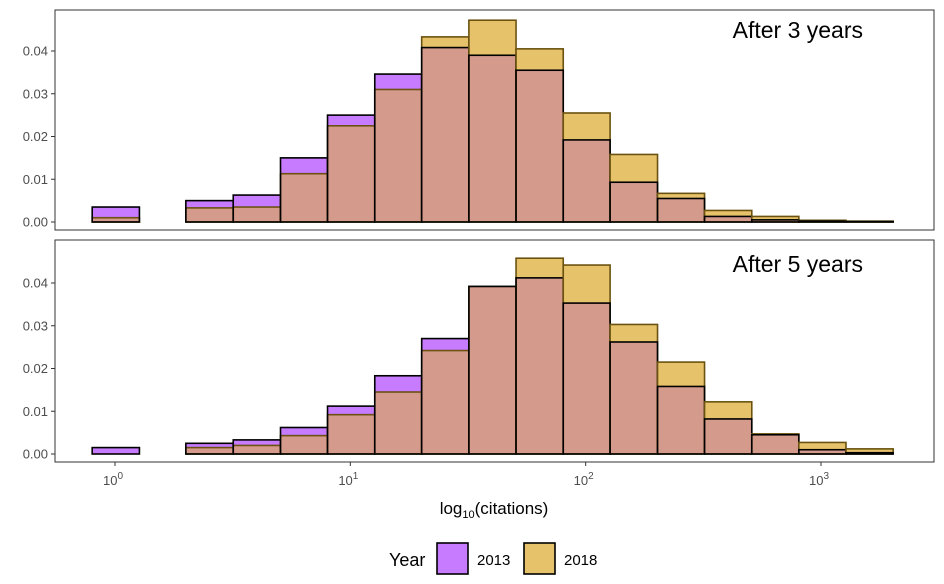 The image size is (944, 584). What do you see at coordinates (348, 479) in the screenshot?
I see `x-tick-label: 10¹` at bounding box center [348, 479].